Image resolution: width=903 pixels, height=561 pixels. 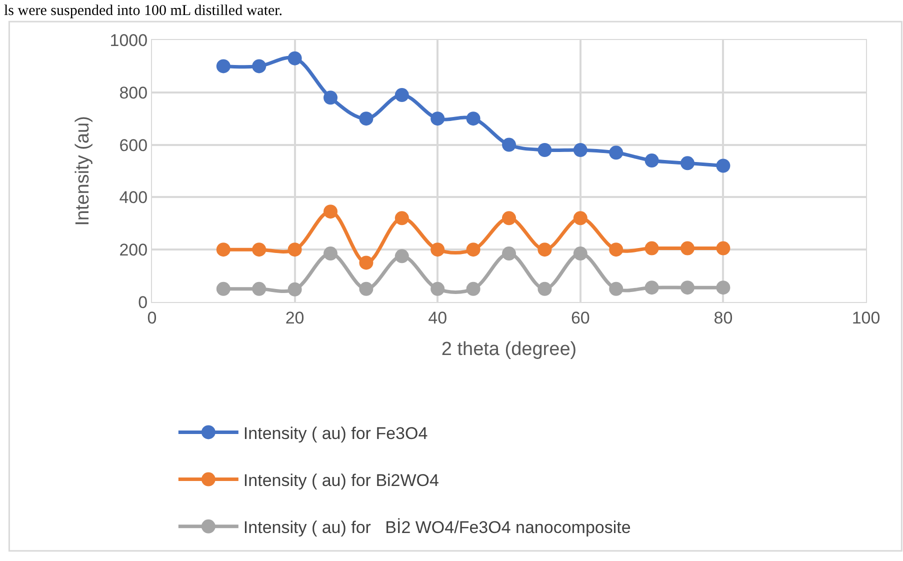 What do you see at coordinates (341, 480) in the screenshot?
I see `legend-label: Intensity ( au) for Bi2WO4` at bounding box center [341, 480].